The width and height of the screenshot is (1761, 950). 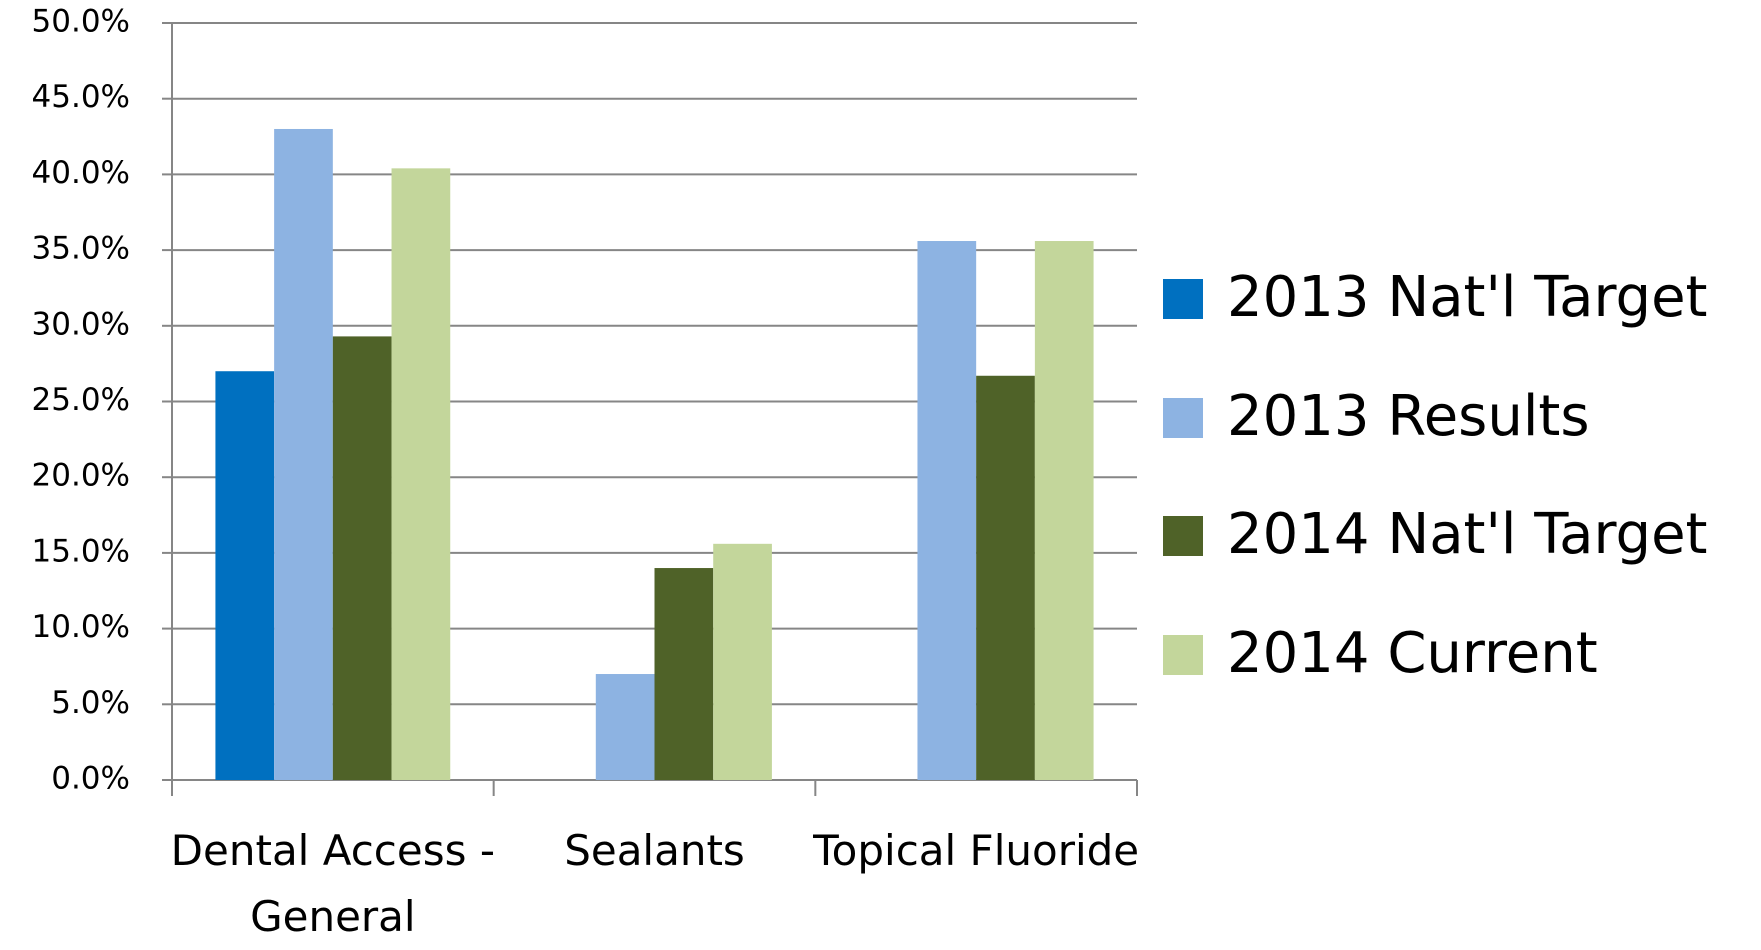 I want to click on x-tick-label: Topical Fluoride, so click(x=976, y=850).